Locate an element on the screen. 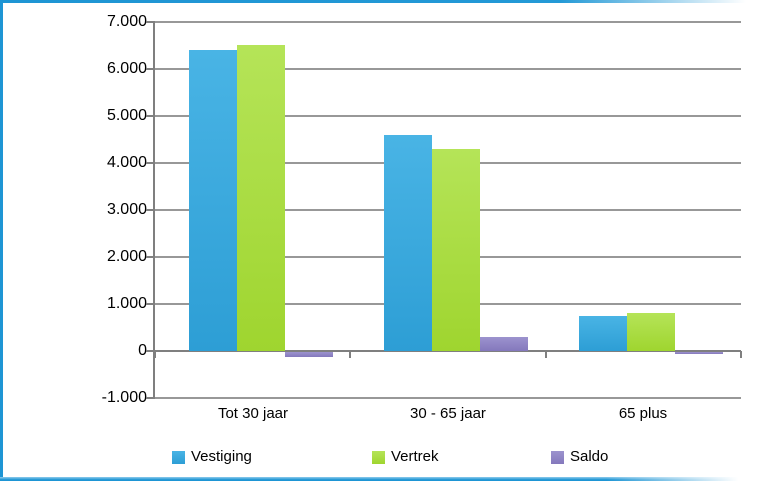  category-label: Tot 30 jaar is located at coordinates (253, 413).